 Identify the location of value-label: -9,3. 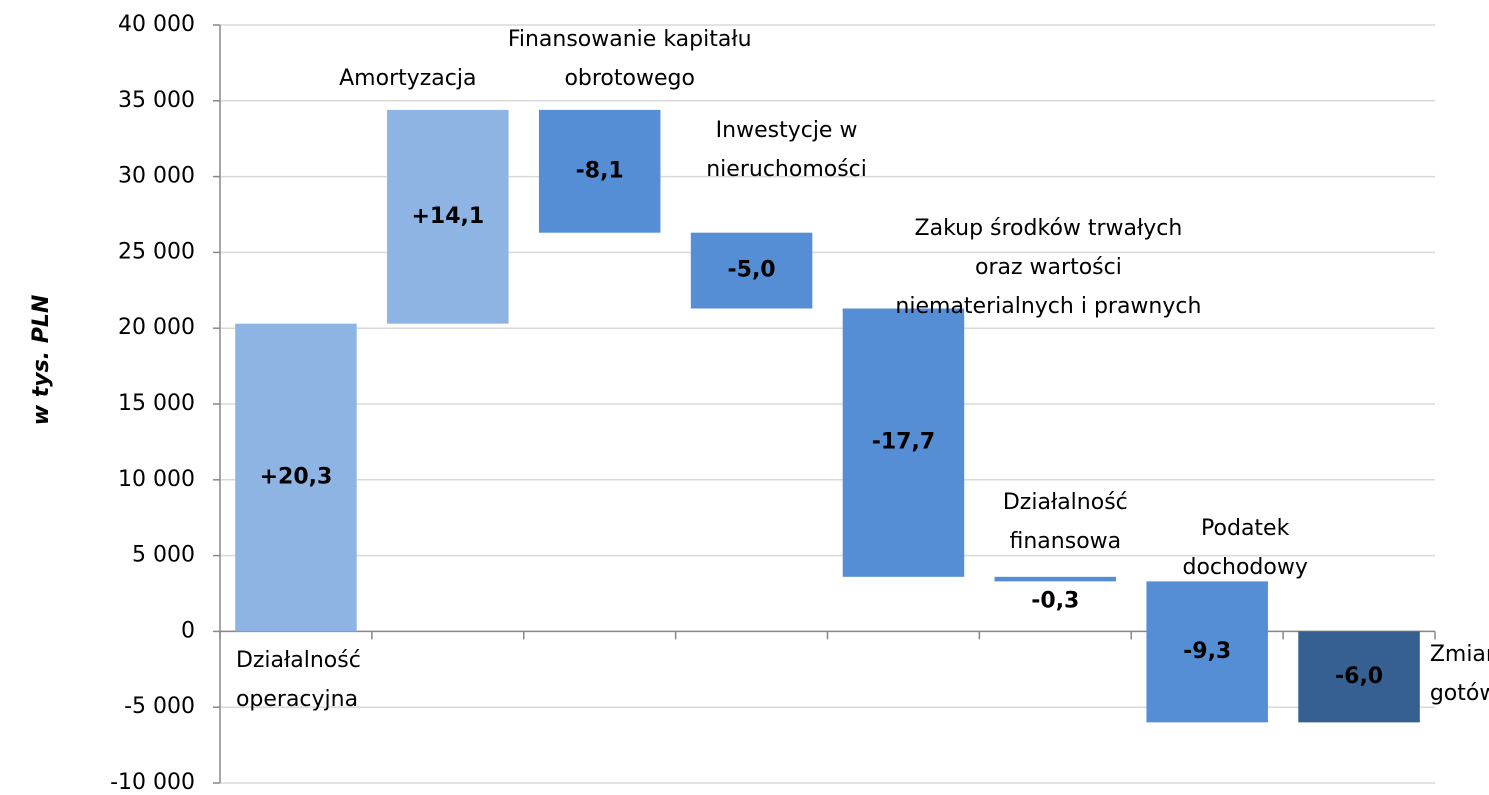
(1207, 651).